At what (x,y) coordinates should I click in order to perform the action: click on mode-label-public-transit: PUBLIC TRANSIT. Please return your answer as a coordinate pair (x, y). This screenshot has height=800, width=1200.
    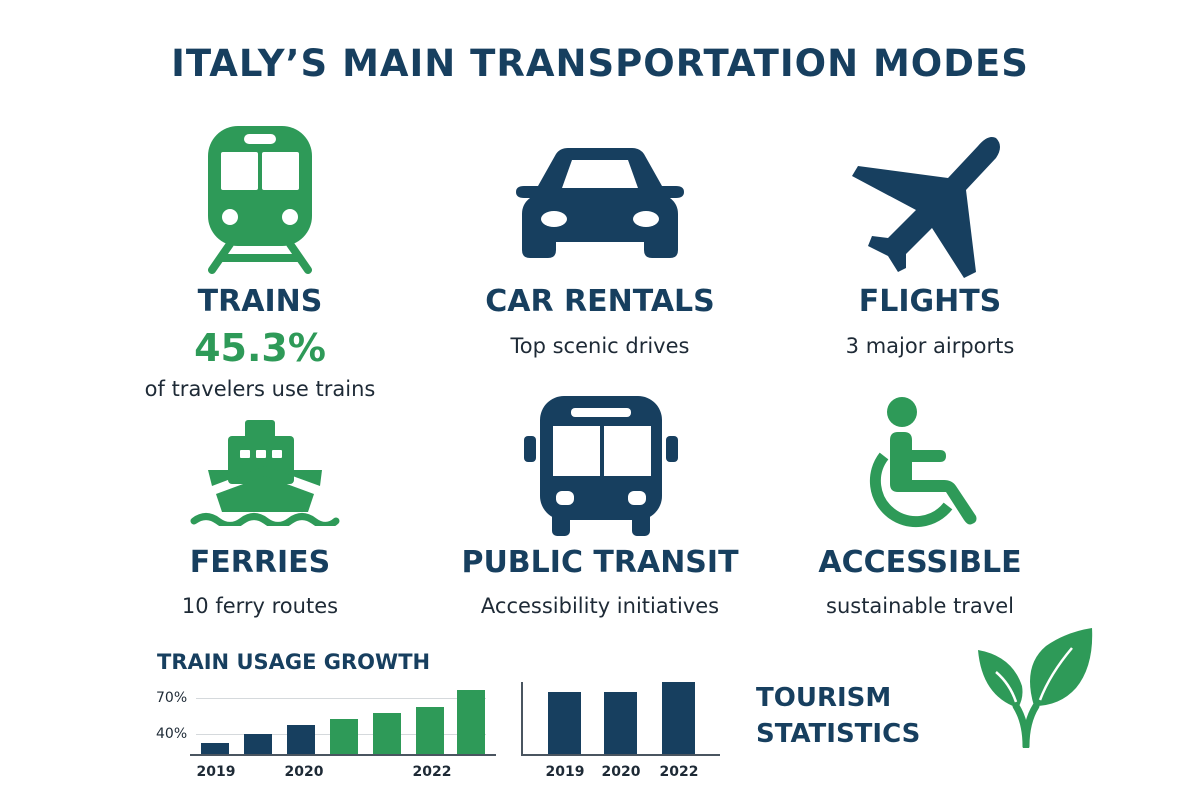
    Looking at the image, I should click on (600, 562).